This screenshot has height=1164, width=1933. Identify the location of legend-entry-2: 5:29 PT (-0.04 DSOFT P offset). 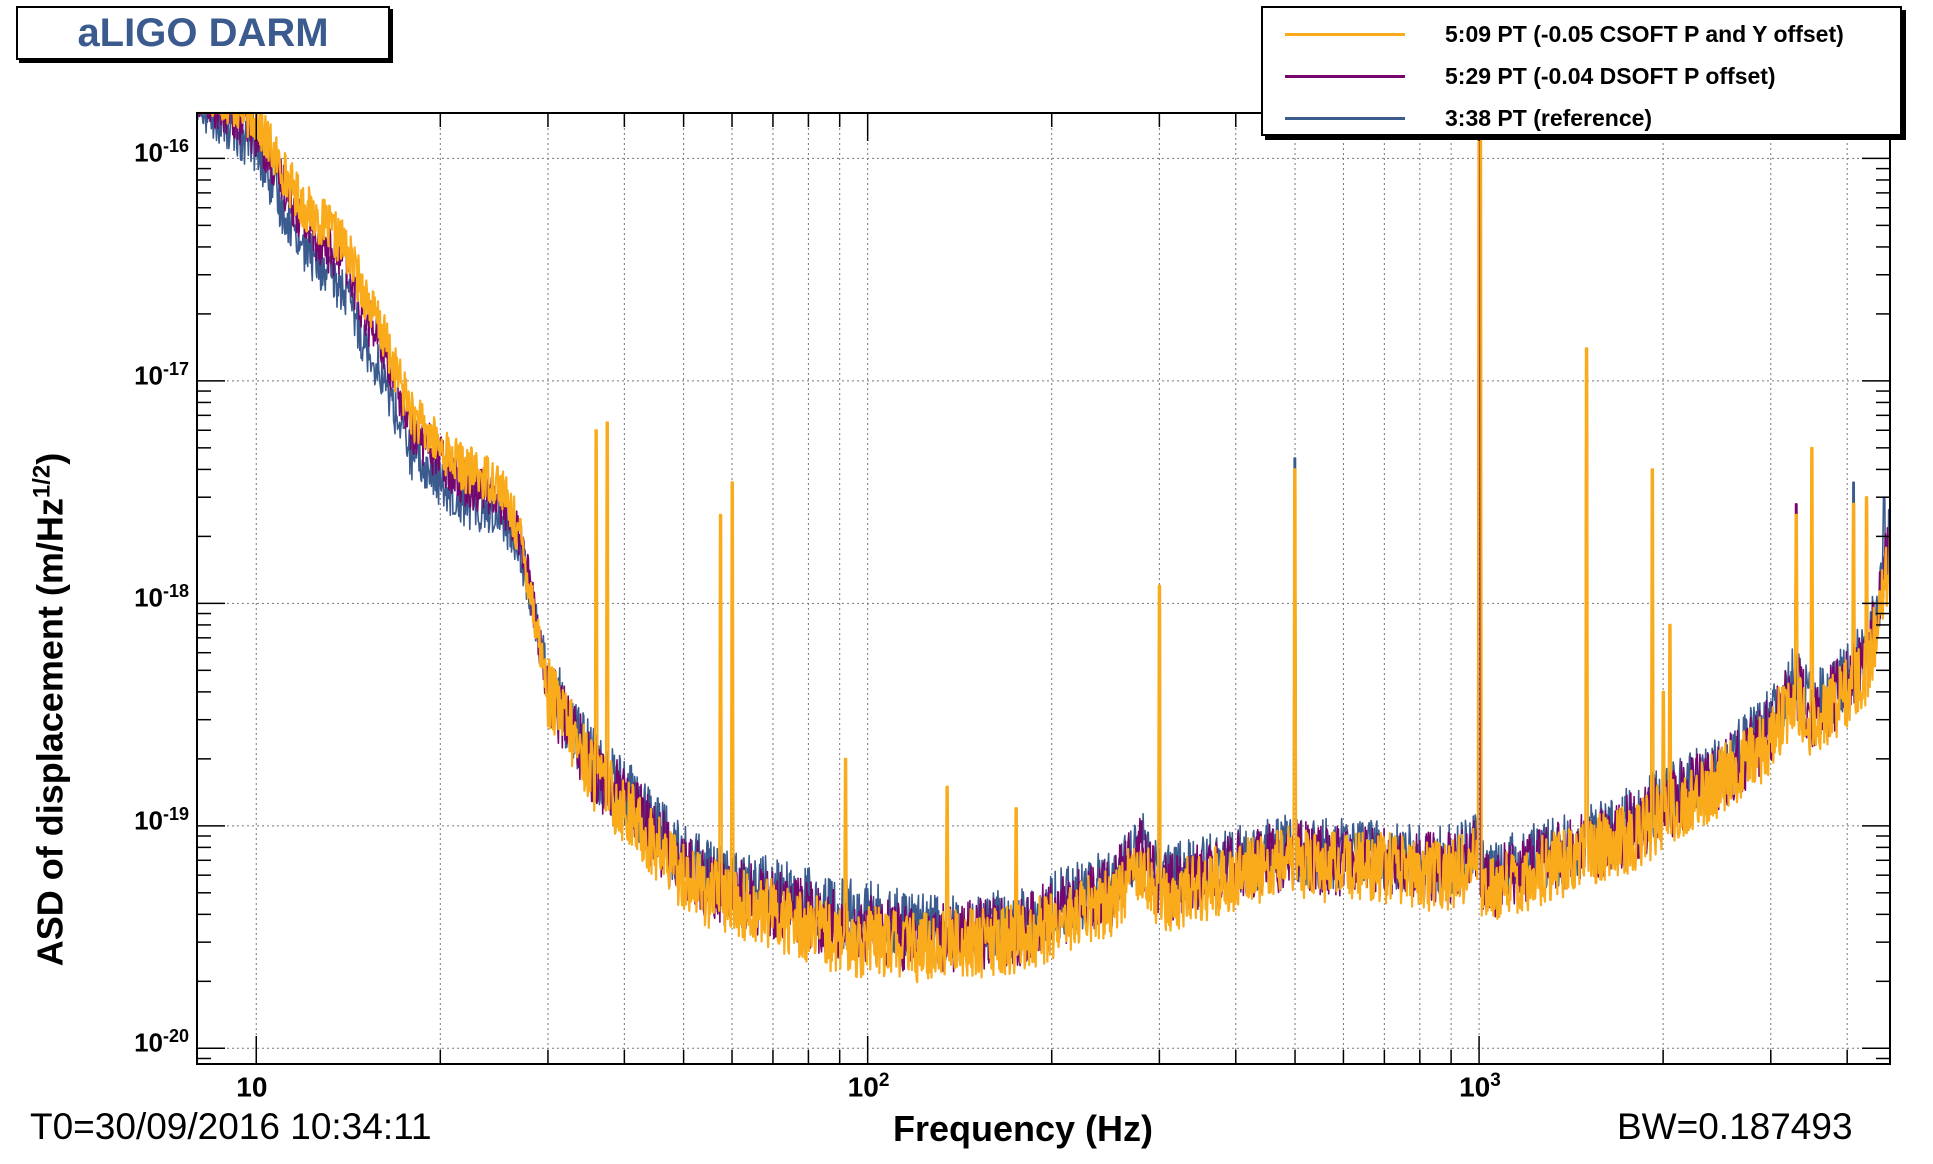
(1530, 76).